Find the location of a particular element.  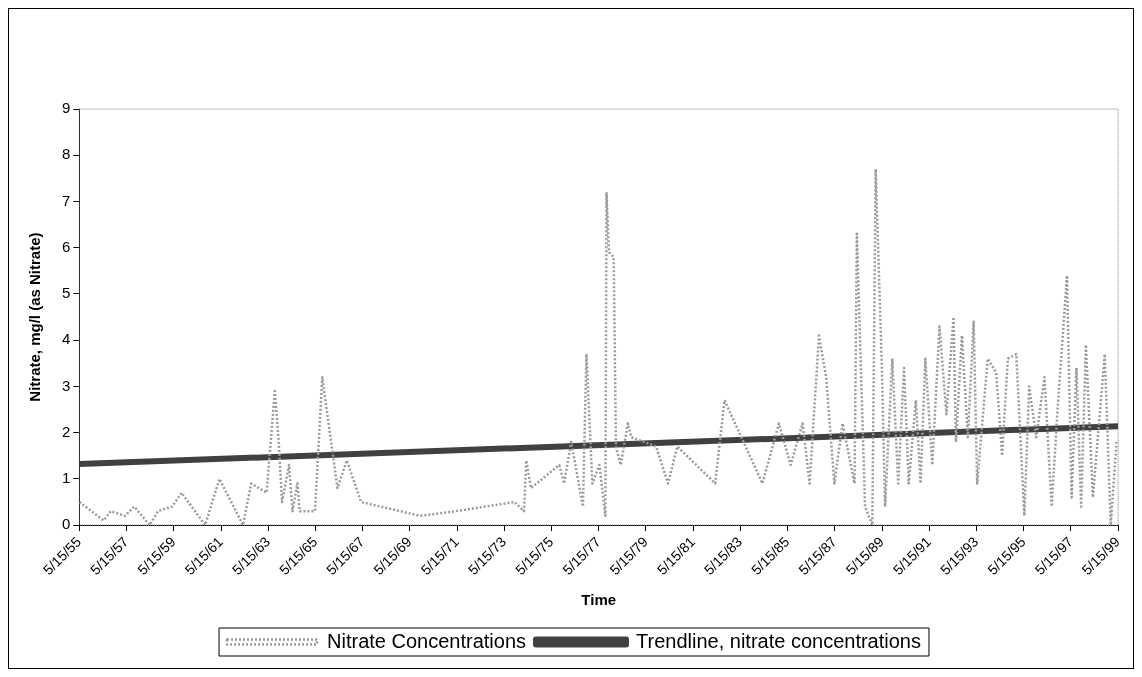

y-tick-label: 1 is located at coordinates (66, 477).